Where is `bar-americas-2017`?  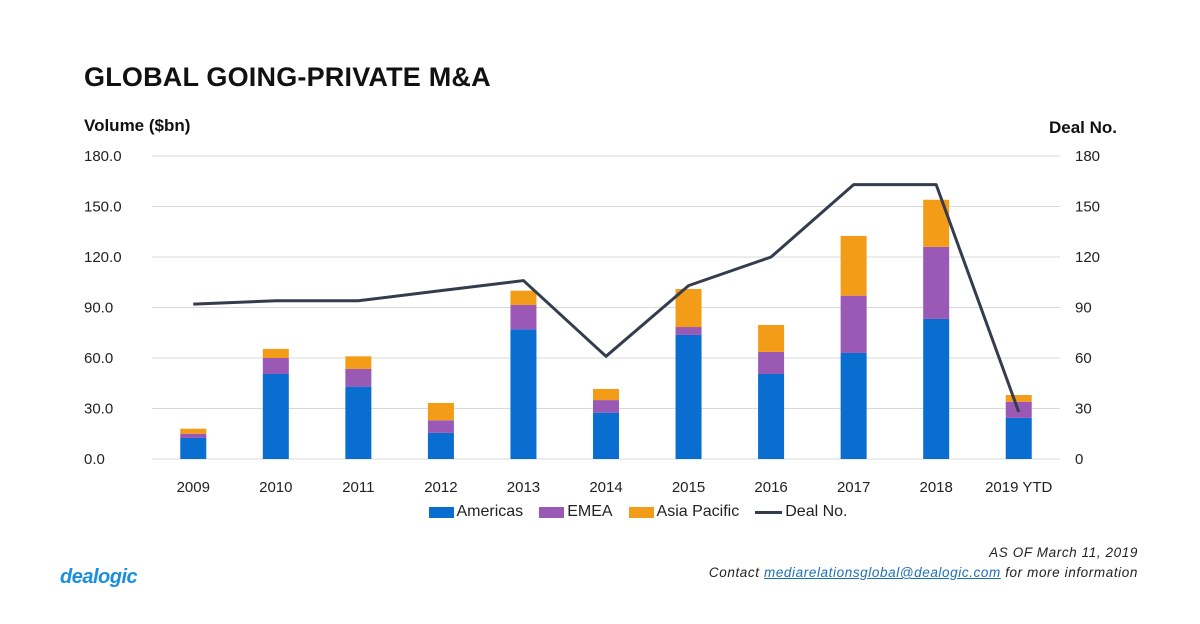
bar-americas-2017 is located at coordinates (853, 405).